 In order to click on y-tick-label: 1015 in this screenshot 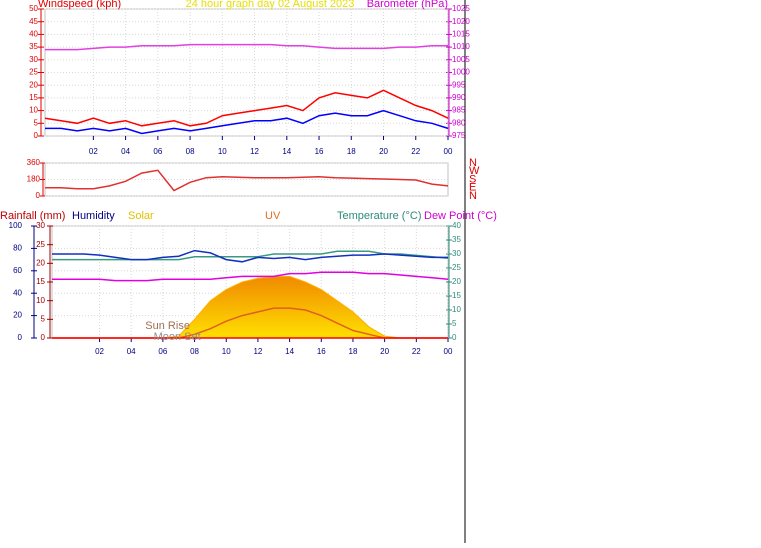, I will do `click(461, 34)`.